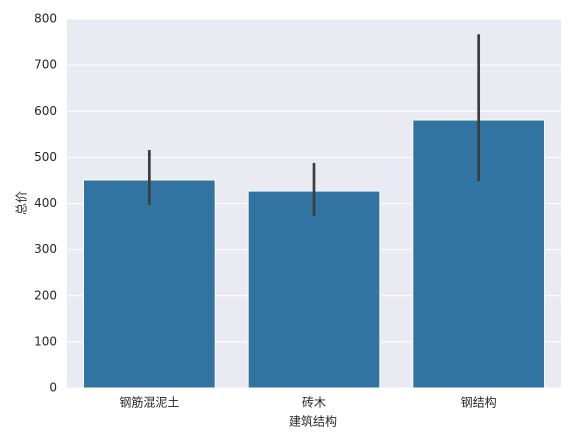  Describe the element at coordinates (53, 388) in the screenshot. I see `y-tick-label: 0` at that location.